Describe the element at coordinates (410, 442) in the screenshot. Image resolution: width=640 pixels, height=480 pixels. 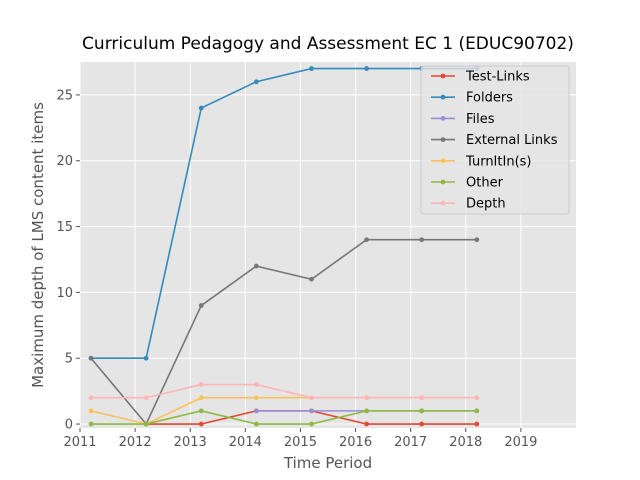
I see `x-tick-label: 2017` at that location.